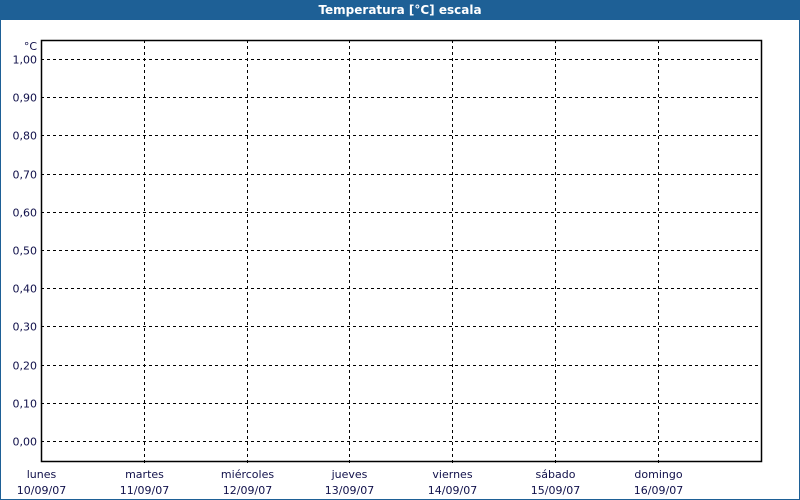  Describe the element at coordinates (400, 10) in the screenshot. I see `chart-title: Temperatura [°C] escala` at that location.